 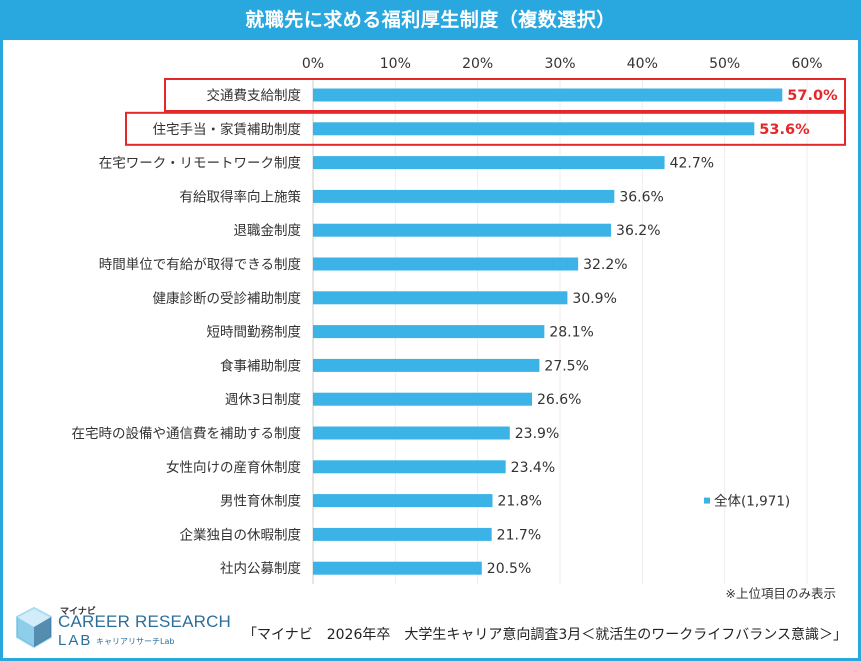 I want to click on category-label: 女性向けの産育休制度, so click(x=233, y=467).